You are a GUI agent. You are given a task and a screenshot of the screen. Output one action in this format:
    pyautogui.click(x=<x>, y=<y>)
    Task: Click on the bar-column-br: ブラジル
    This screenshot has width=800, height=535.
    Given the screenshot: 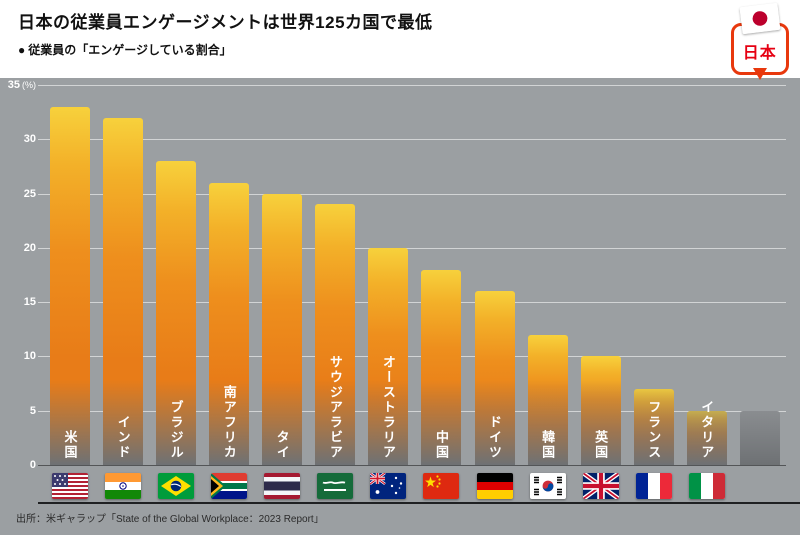 What is the action you would take?
    pyautogui.click(x=176, y=292)
    